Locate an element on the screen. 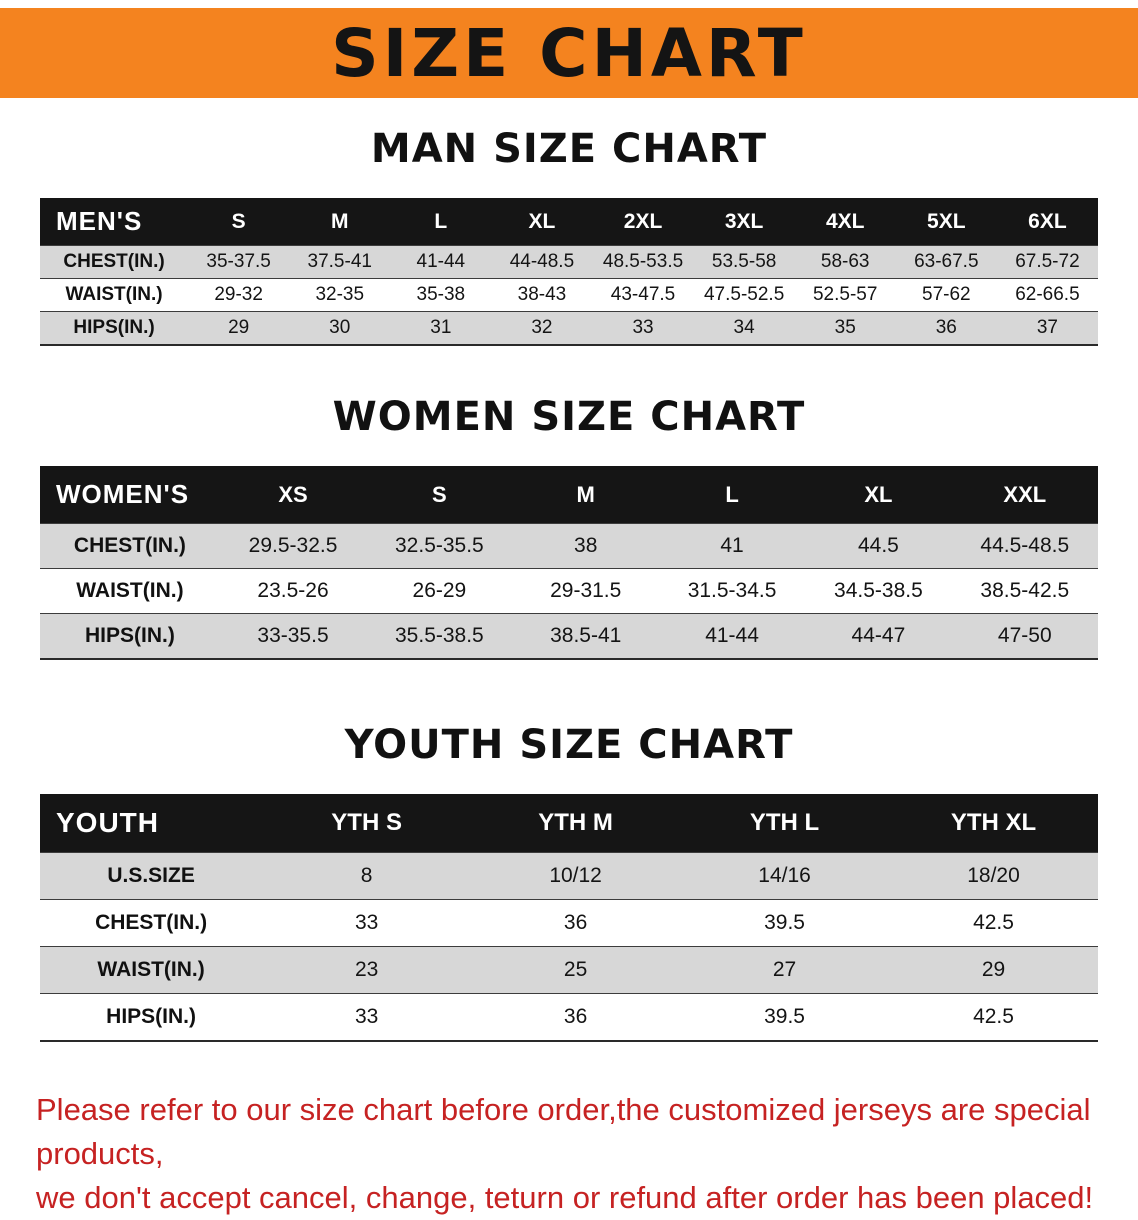  size-value: 14/16 is located at coordinates (784, 875).